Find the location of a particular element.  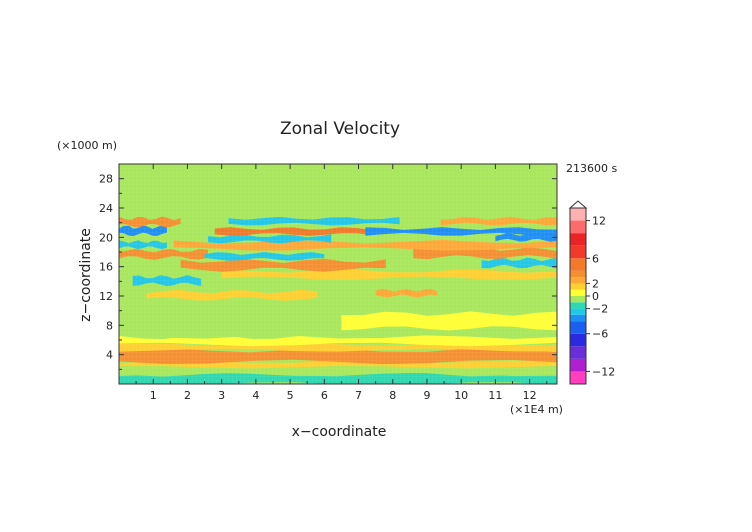

y-tick-label: 28 is located at coordinates (106, 179).